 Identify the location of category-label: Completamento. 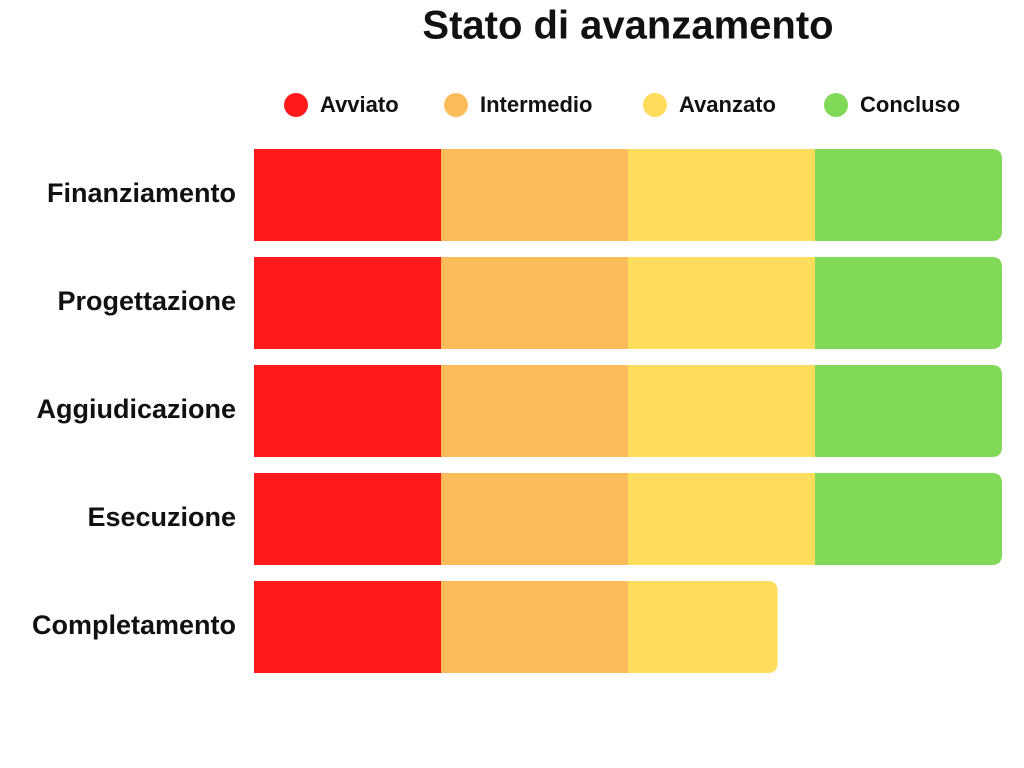
(134, 625).